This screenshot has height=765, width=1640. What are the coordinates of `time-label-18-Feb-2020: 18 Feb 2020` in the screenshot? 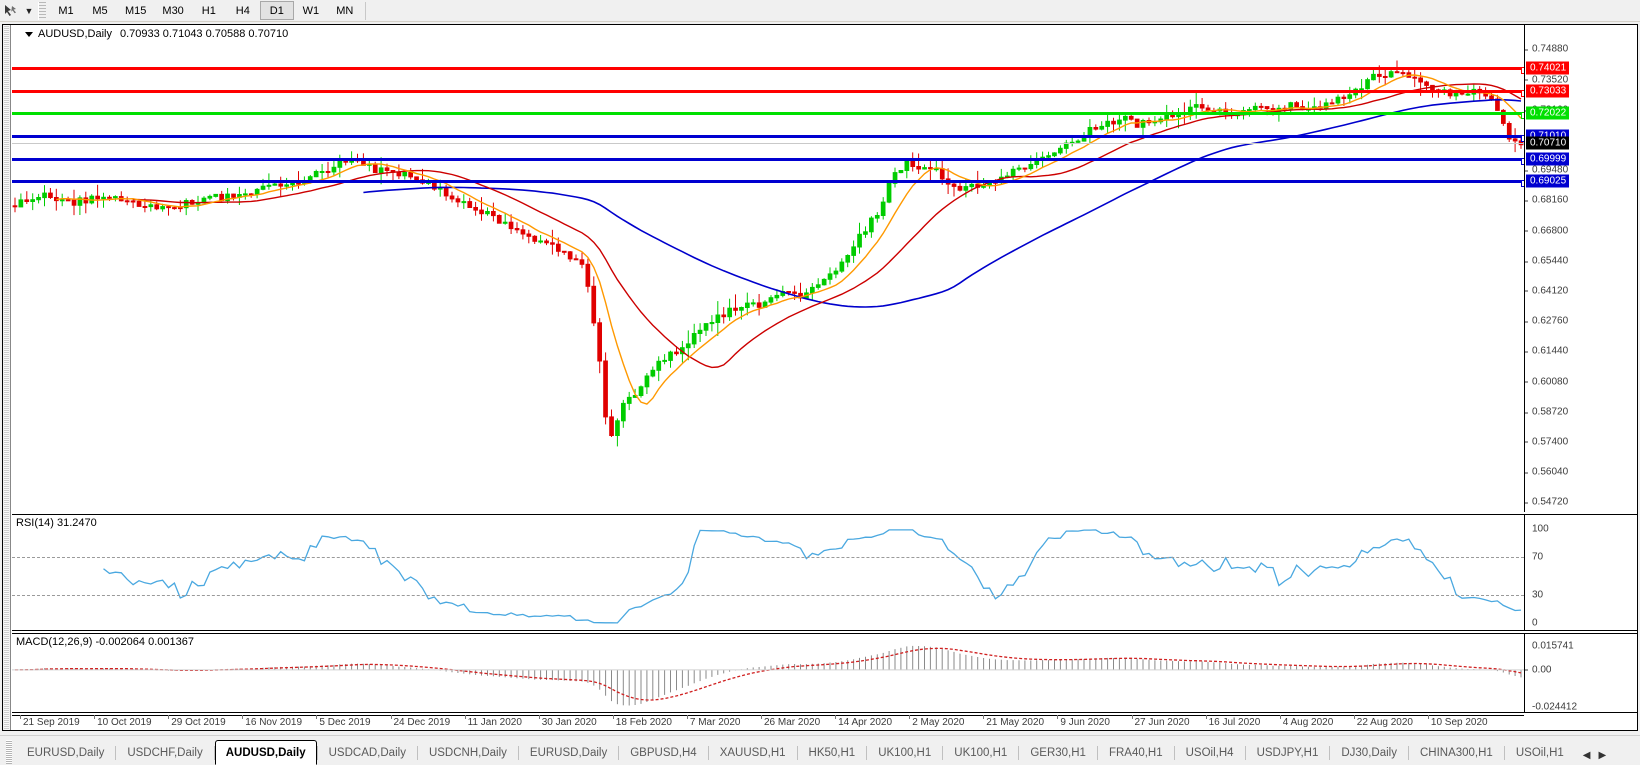 It's located at (643, 722).